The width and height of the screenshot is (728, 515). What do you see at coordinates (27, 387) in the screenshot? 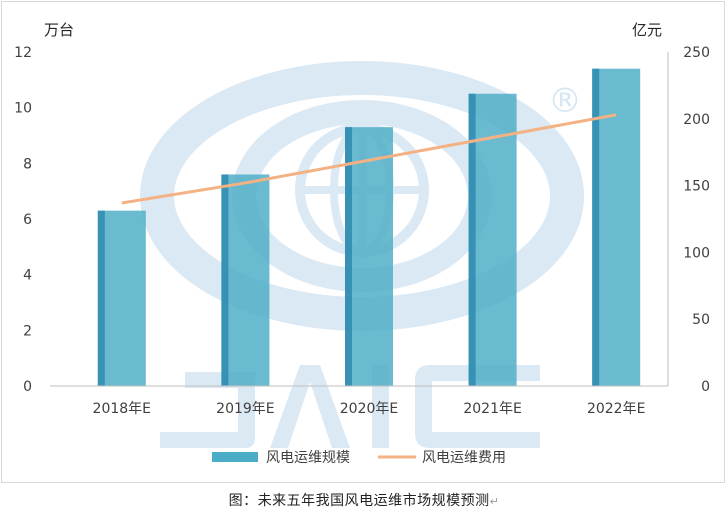
I see `left-tick-label: 0` at bounding box center [27, 387].